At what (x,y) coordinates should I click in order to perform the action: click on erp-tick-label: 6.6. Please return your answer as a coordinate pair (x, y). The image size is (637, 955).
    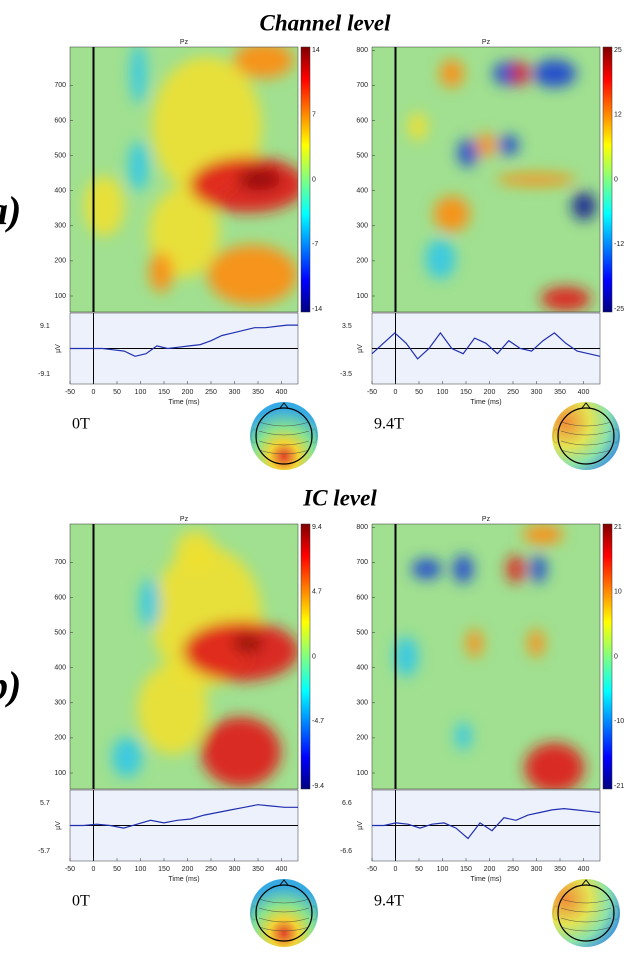
    Looking at the image, I should click on (347, 803).